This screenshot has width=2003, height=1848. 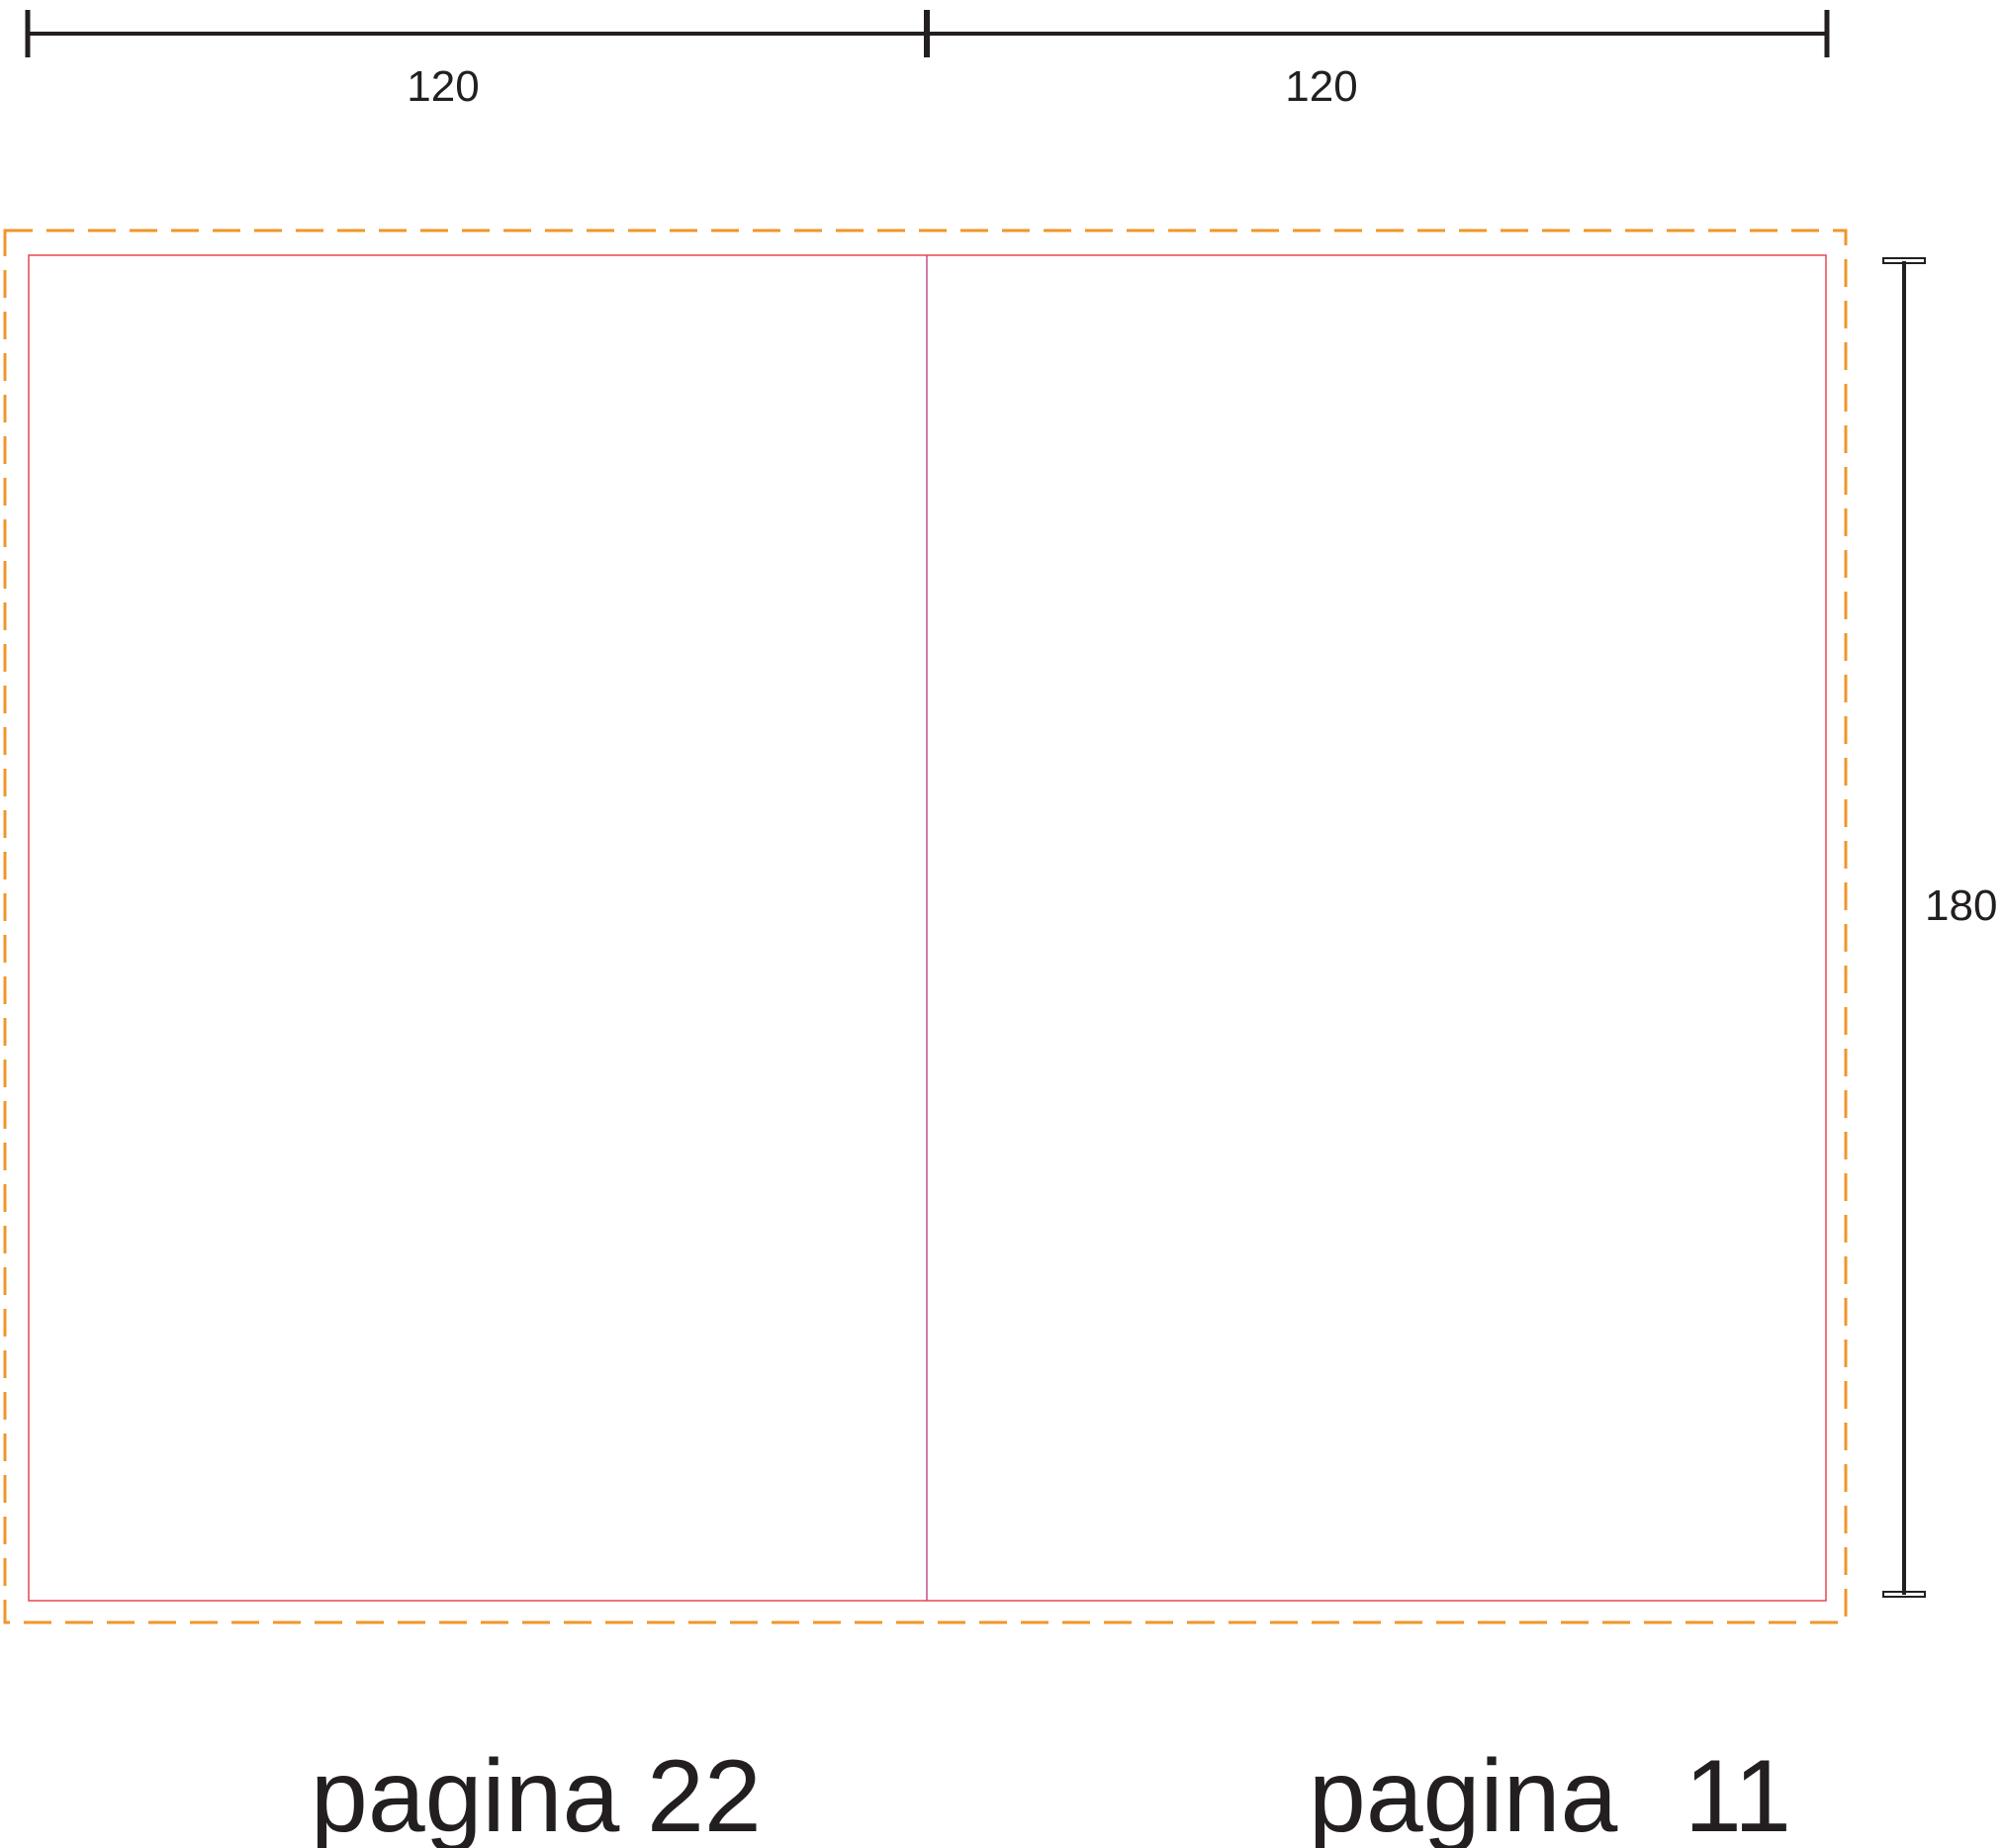 I want to click on left-width-label: 120, so click(x=443, y=86).